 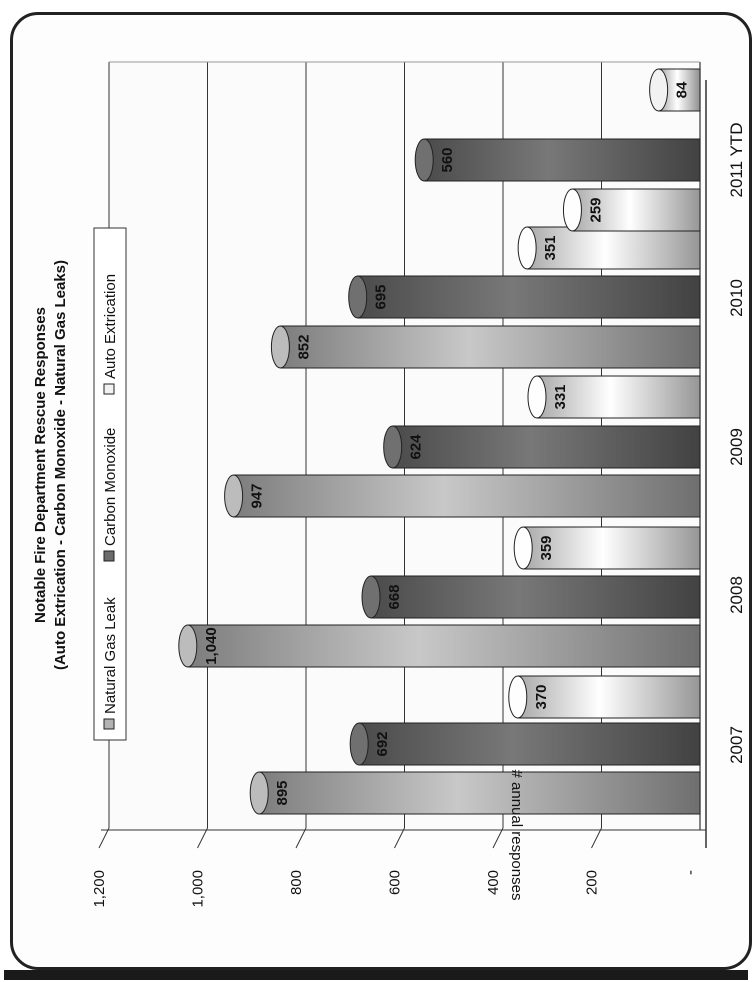 I want to click on bar-group: 947, so click(x=462, y=496).